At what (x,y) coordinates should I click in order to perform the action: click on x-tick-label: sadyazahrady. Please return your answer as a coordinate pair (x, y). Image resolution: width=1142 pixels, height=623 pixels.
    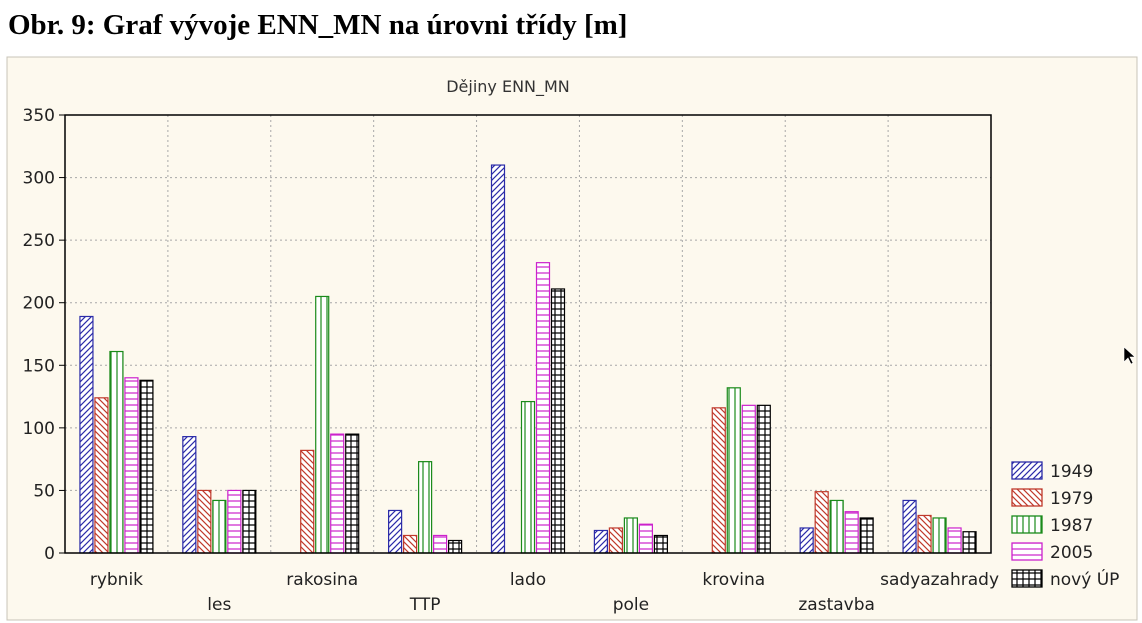
    Looking at the image, I should click on (939, 580).